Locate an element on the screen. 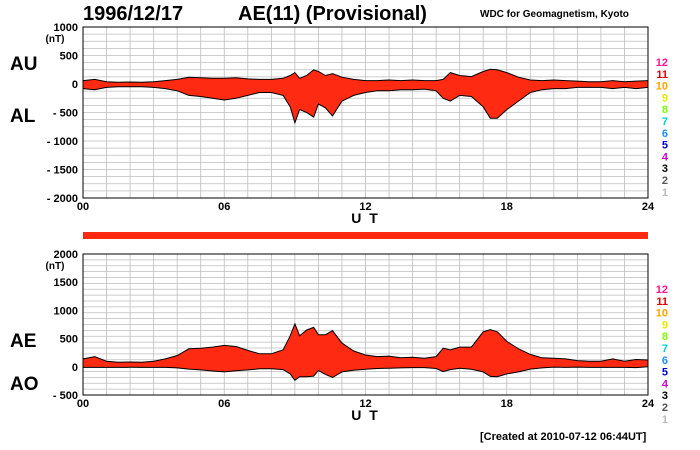 The image size is (700, 450). series-line-al is located at coordinates (365, 105).